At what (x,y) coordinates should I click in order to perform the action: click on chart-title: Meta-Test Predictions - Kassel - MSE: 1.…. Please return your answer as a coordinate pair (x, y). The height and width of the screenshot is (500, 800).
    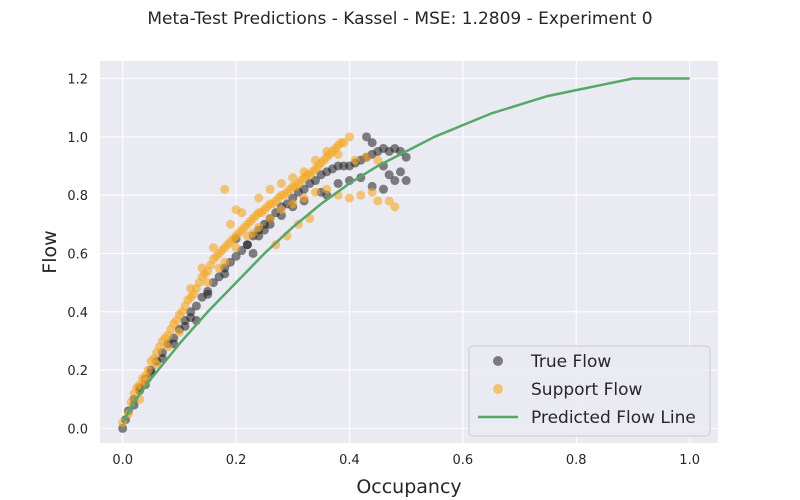
    Looking at the image, I should click on (399, 19).